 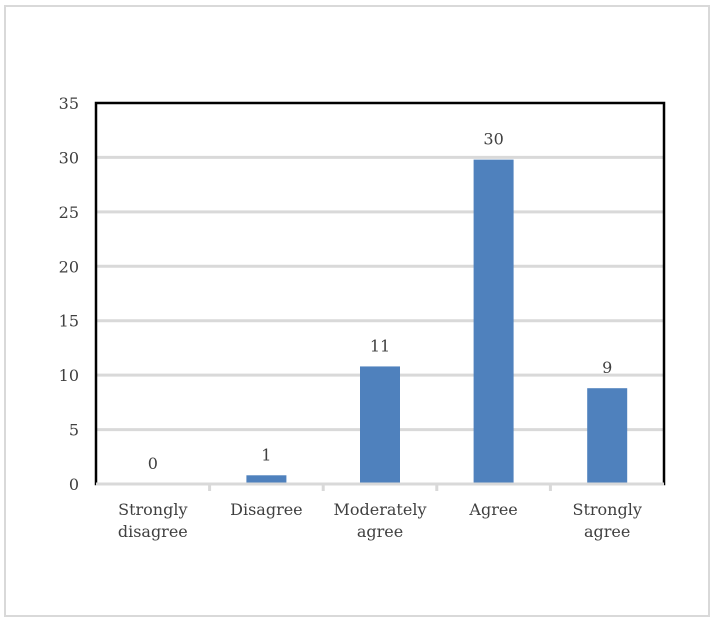 I want to click on category-label: Disagree, so click(x=266, y=509).